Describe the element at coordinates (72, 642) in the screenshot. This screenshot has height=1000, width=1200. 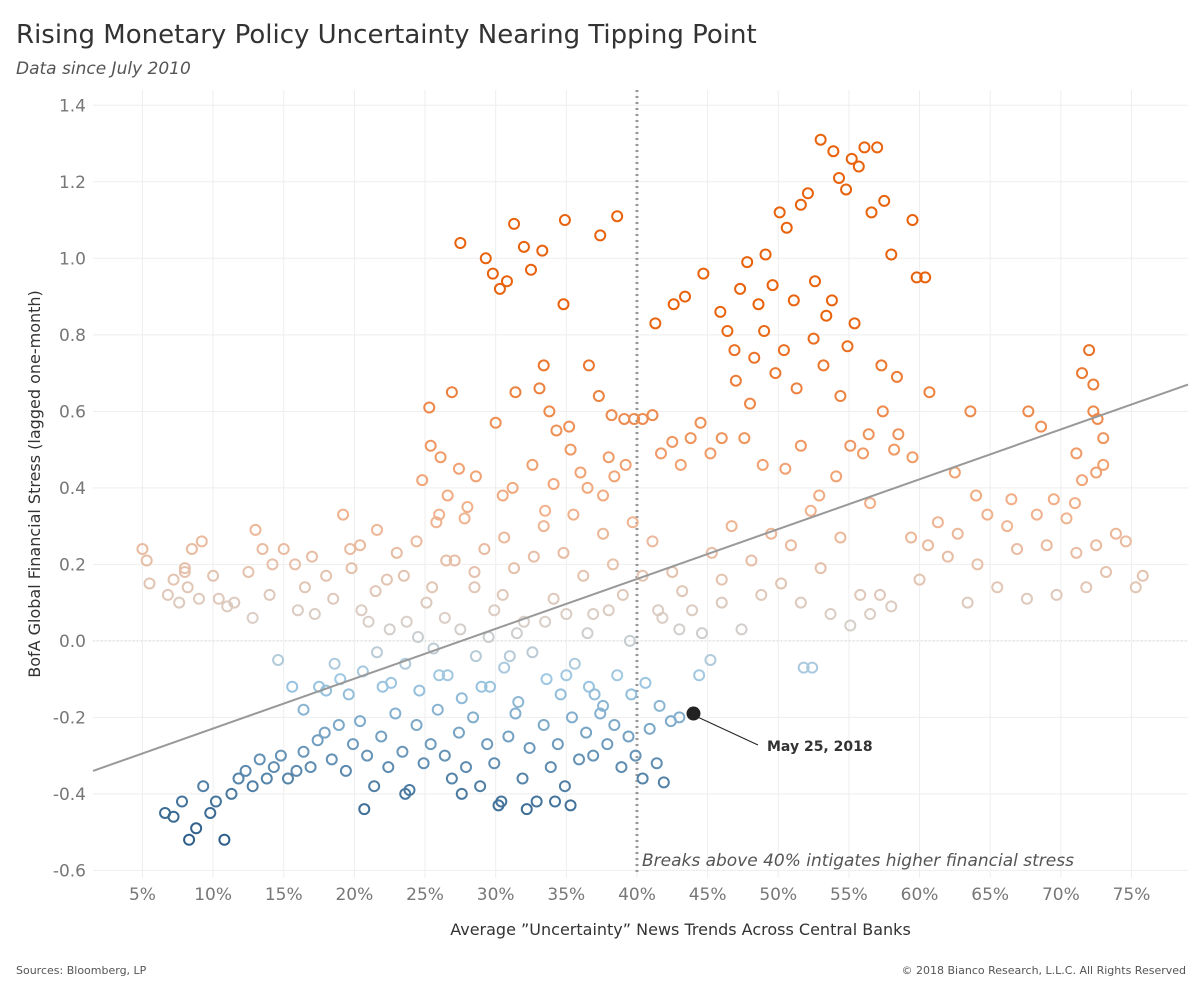
I see `y-tick-label: 0.0` at that location.